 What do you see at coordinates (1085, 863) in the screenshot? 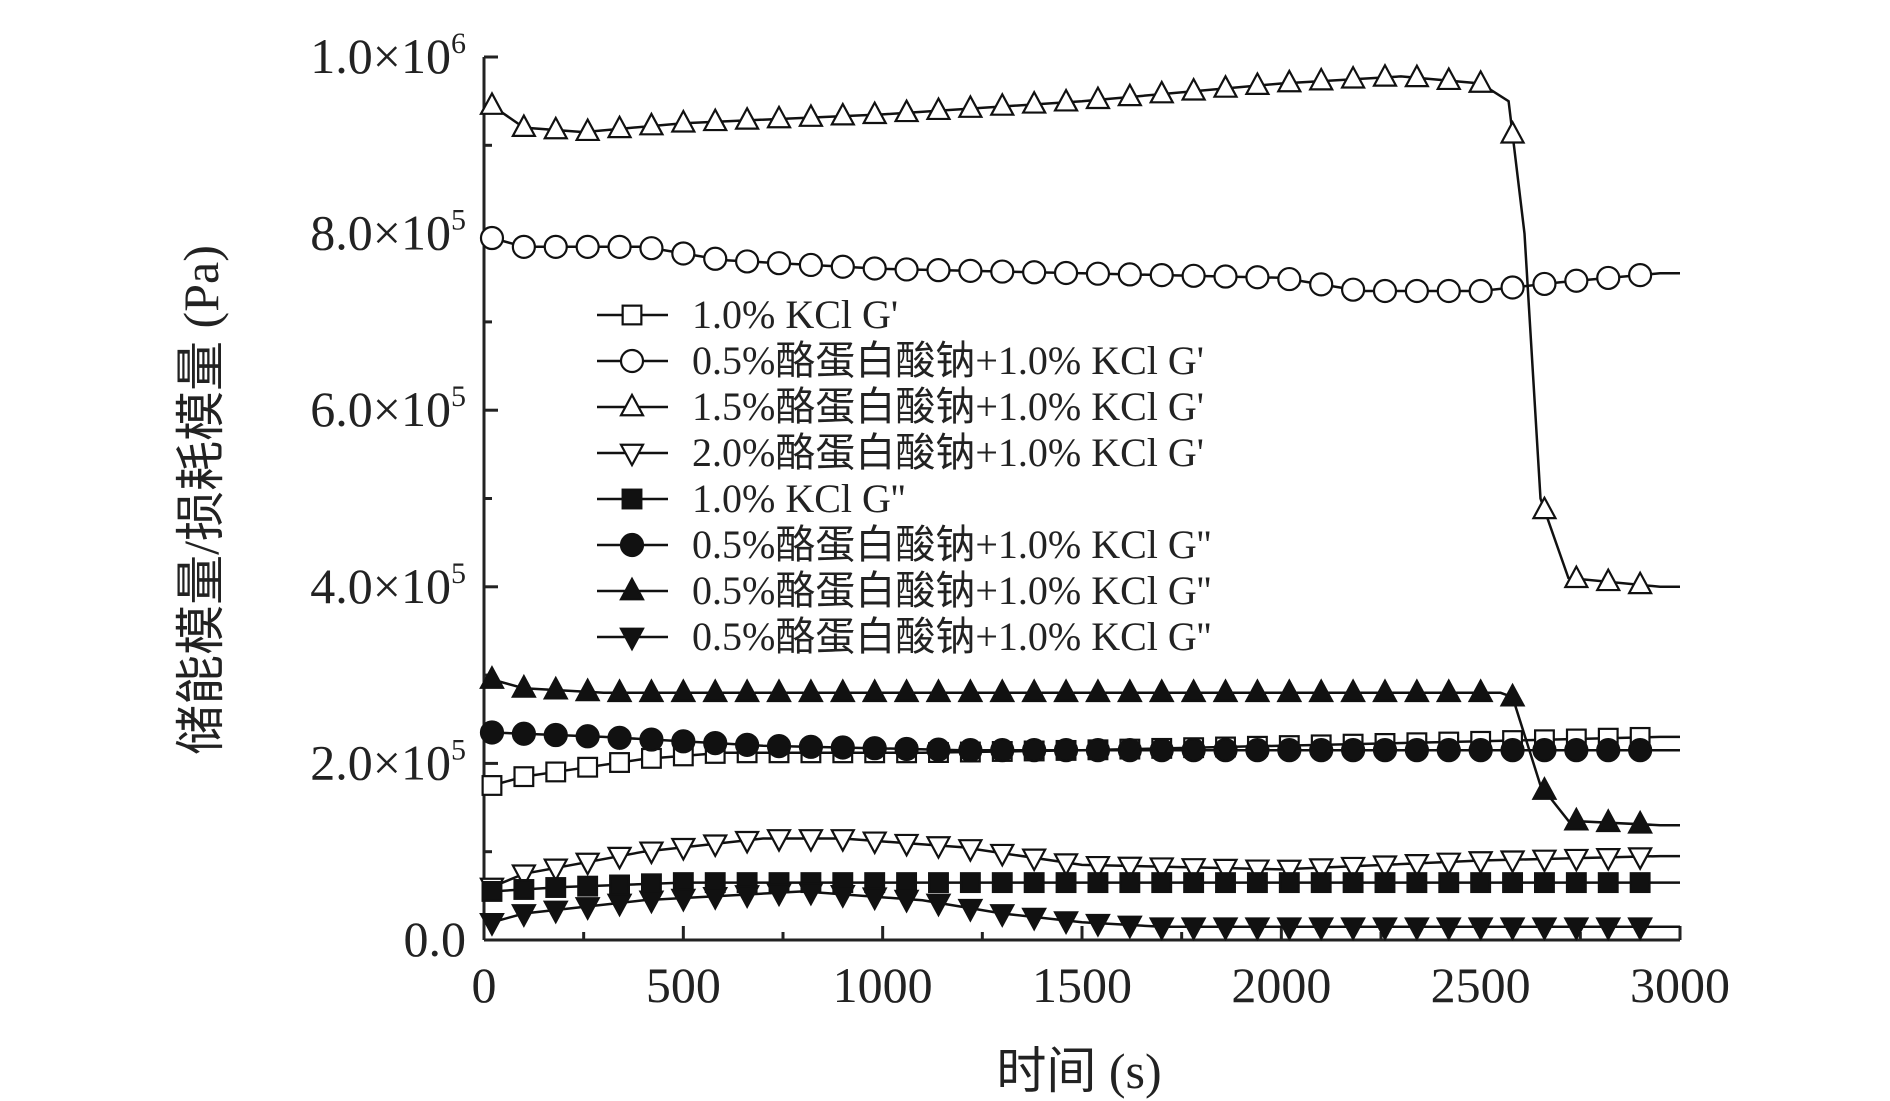
I see `series-line` at bounding box center [1085, 863].